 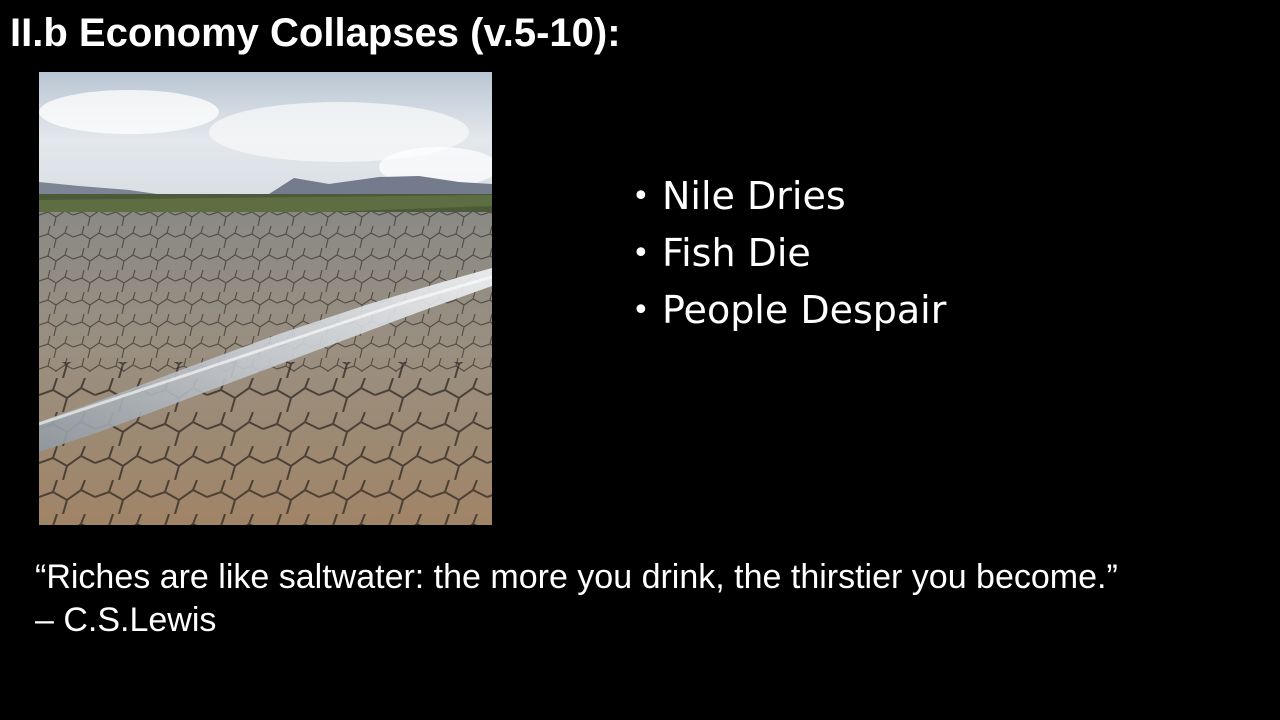 I want to click on bullet-text: Fish Die, so click(x=736, y=253).